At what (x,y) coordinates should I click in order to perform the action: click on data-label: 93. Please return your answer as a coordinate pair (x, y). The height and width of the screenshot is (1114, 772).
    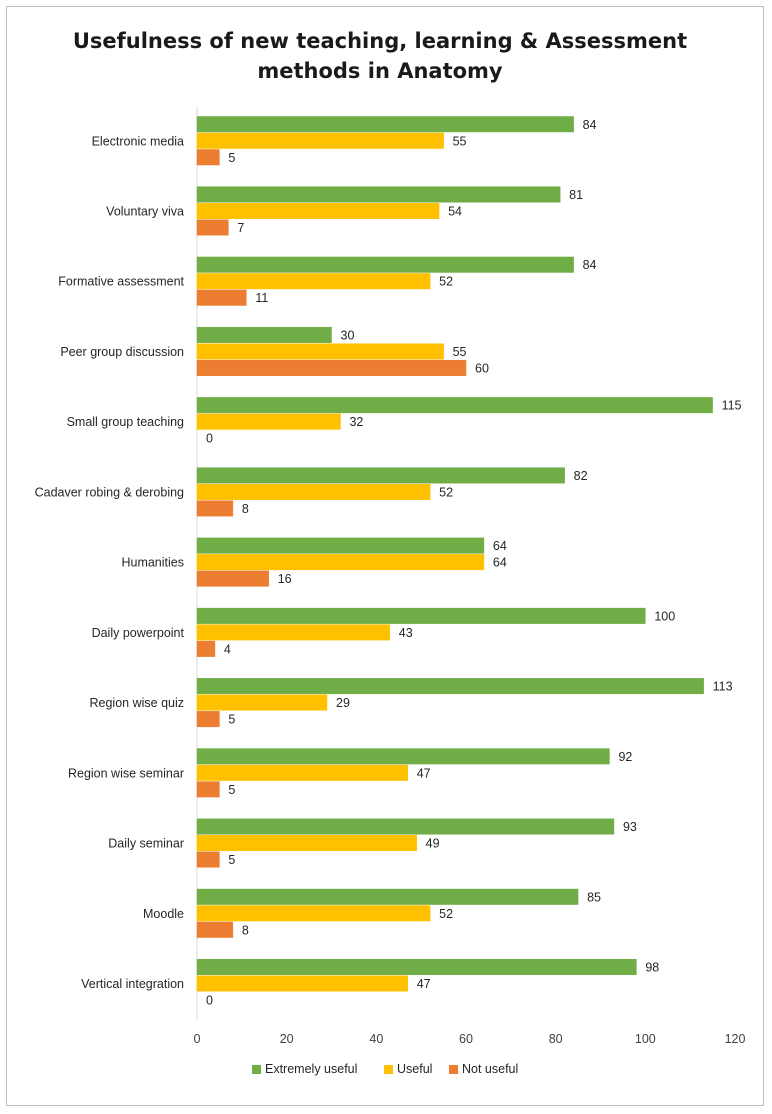
    Looking at the image, I should click on (630, 827).